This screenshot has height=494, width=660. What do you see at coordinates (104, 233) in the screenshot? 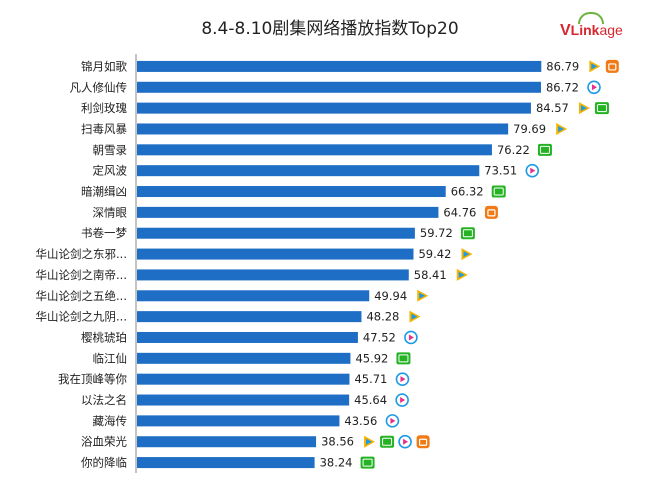
I see `category-label: 书卷一梦` at bounding box center [104, 233].